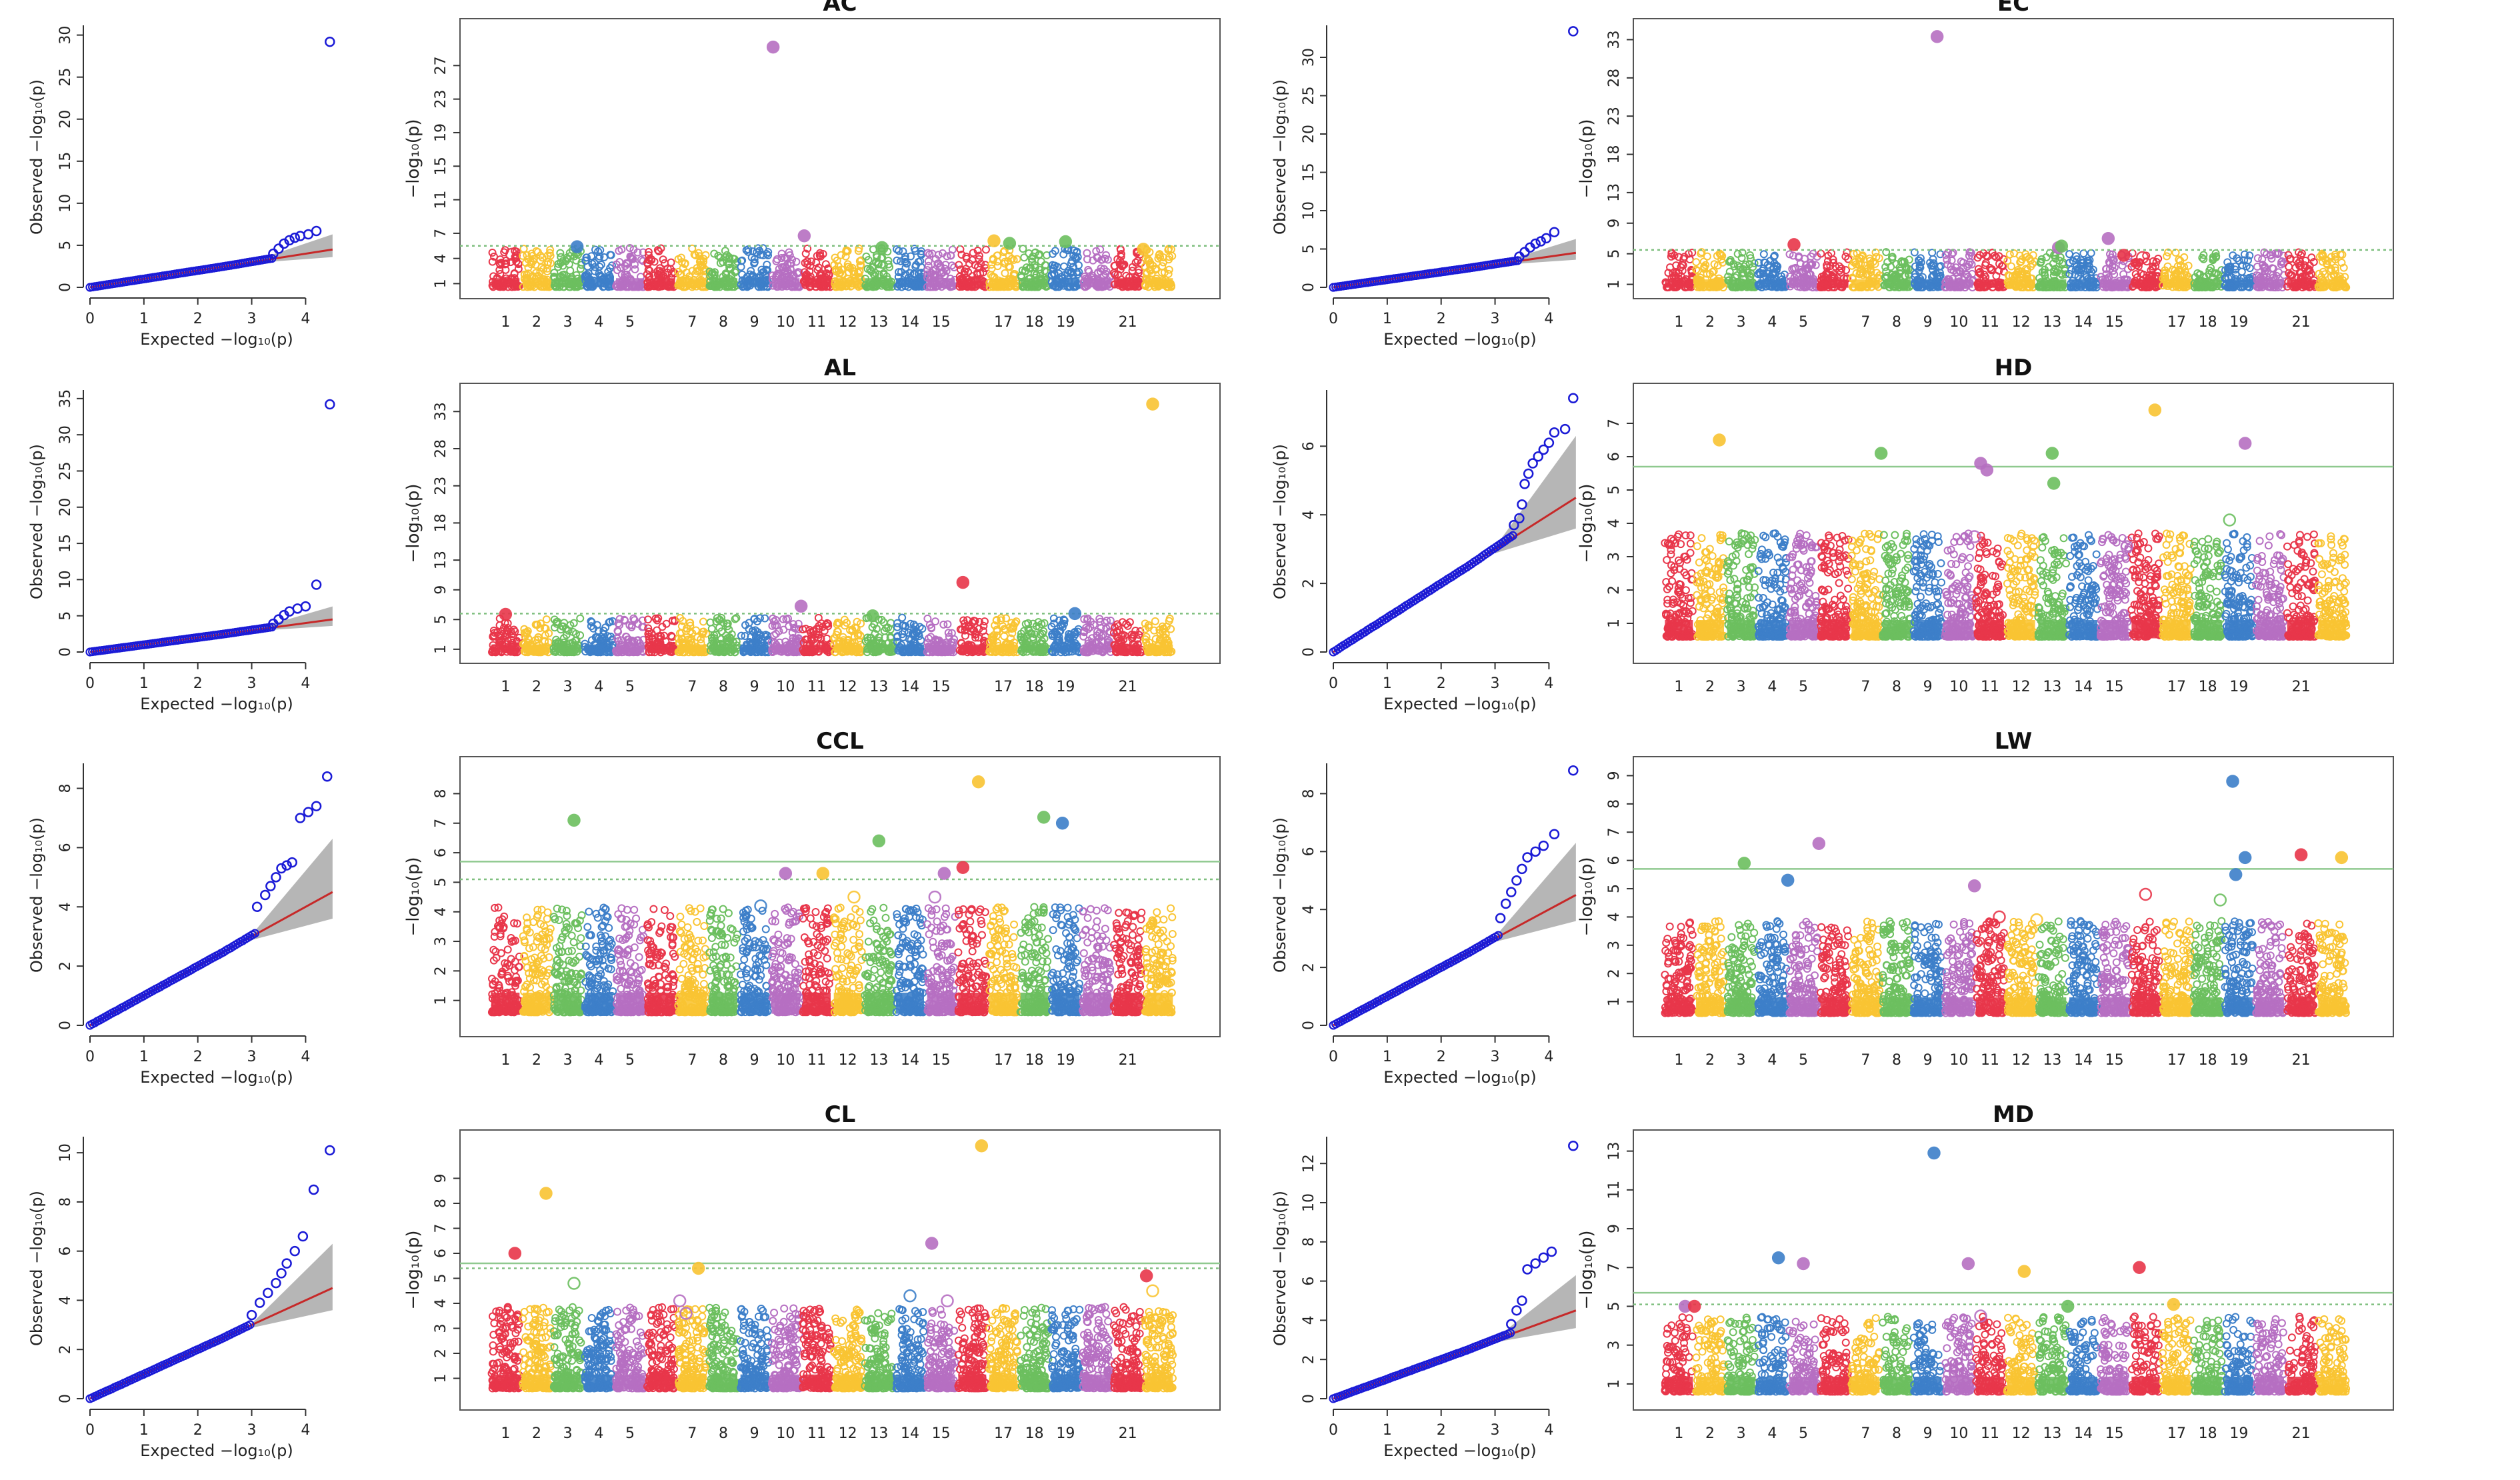  Describe the element at coordinates (848, 322) in the screenshot. I see `chromosome-label: 12` at that location.